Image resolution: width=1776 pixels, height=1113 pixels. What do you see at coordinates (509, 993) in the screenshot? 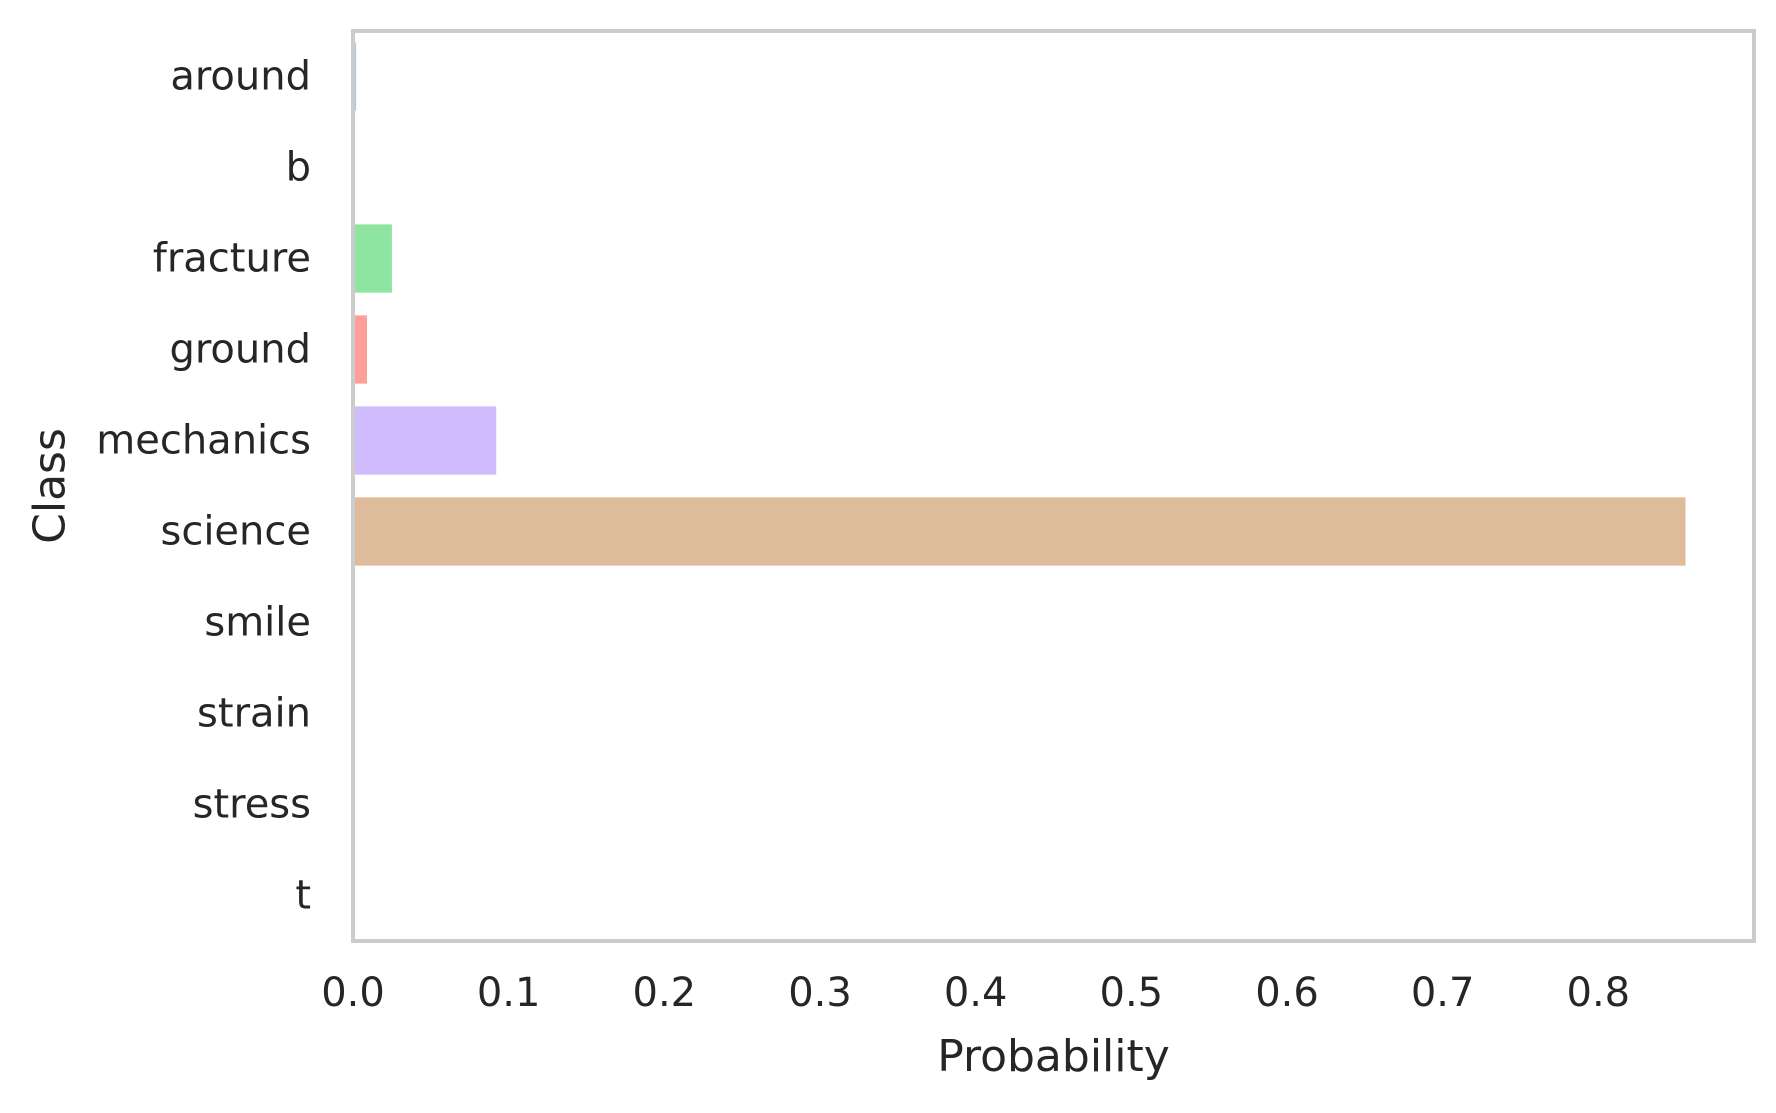
I see `x-tick-label-1: 0.1` at bounding box center [509, 993].